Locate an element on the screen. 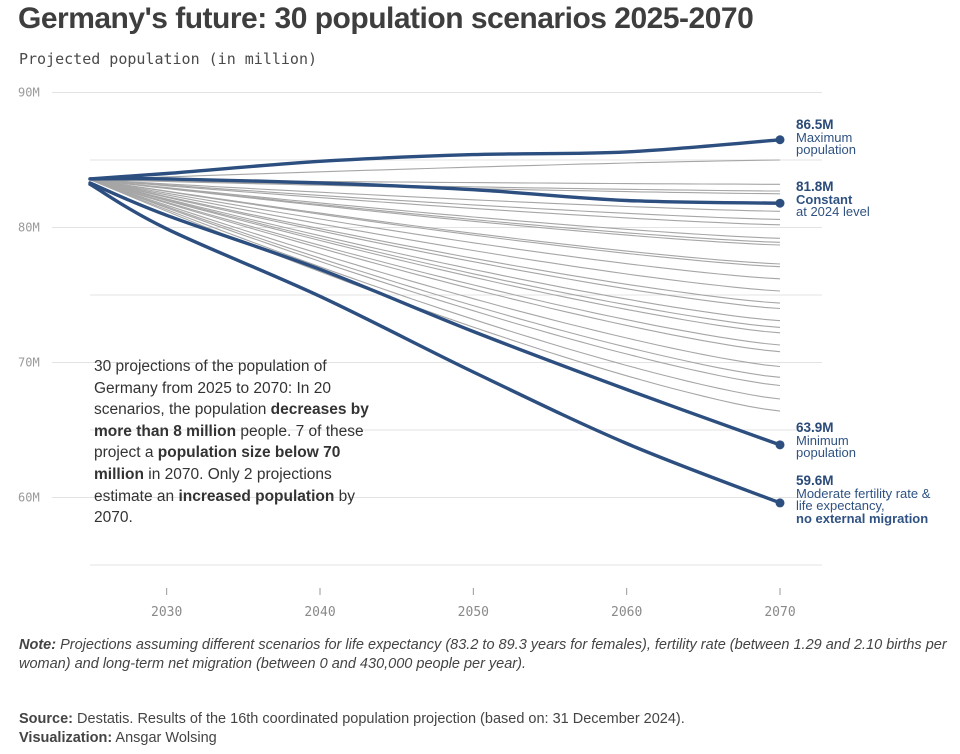 Image resolution: width=960 pixels, height=754 pixels. annotation-constant: 81.8M Constant at 2024 level is located at coordinates (833, 199).